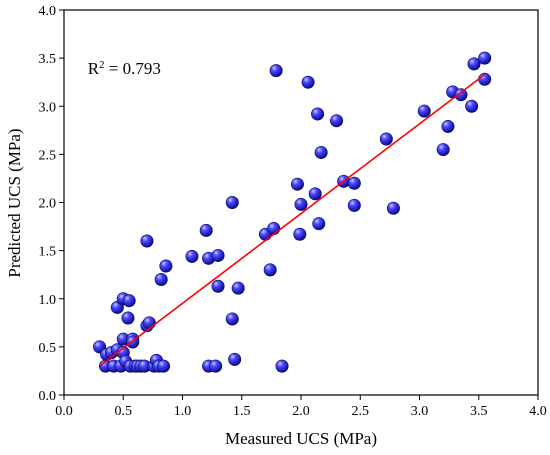  I want to click on r-squared-base: R, so click(94, 68).